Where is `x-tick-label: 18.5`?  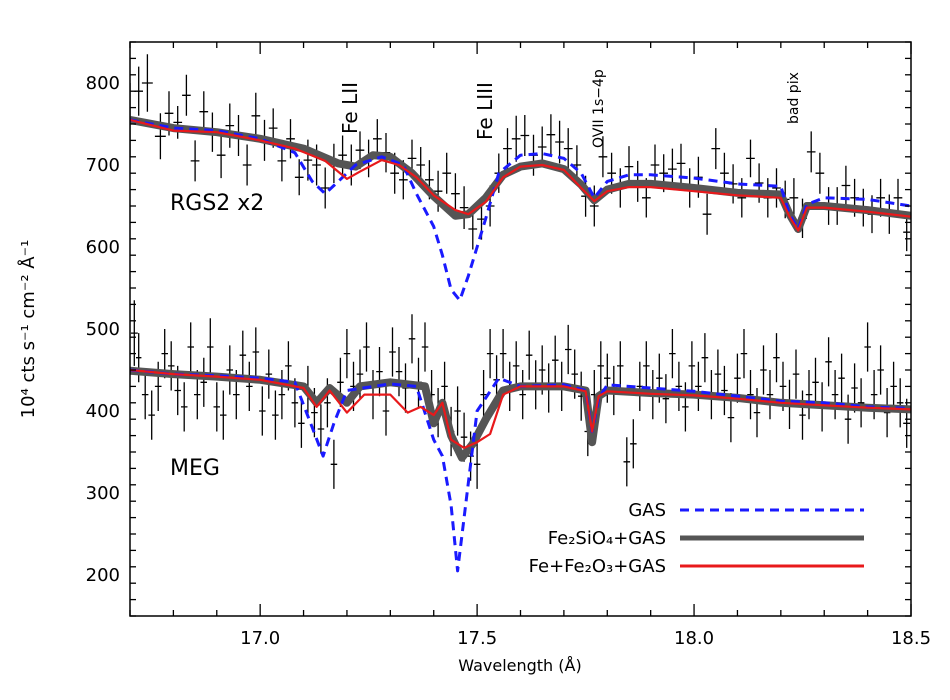
x-tick-label: 18.5 is located at coordinates (911, 638).